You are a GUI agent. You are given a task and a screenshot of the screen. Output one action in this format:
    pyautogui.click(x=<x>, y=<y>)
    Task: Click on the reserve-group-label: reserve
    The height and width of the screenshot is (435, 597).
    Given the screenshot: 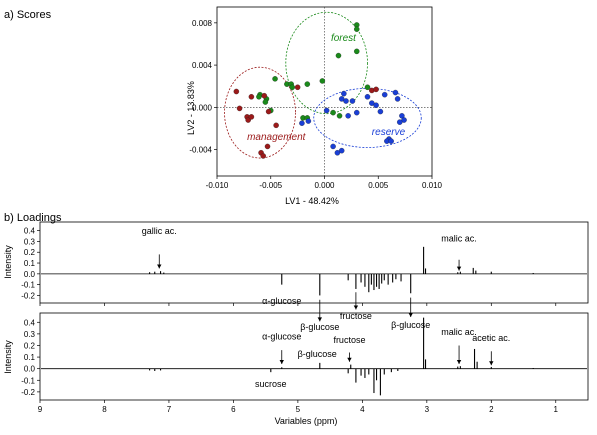 What is the action you would take?
    pyautogui.click(x=389, y=132)
    